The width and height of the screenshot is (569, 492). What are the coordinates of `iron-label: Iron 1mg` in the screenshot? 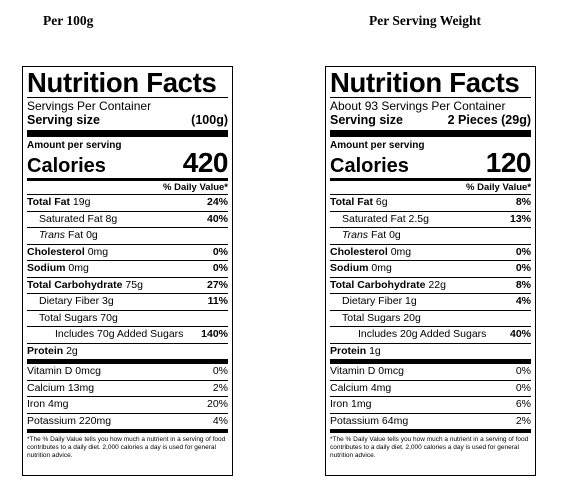 It's located at (351, 404).